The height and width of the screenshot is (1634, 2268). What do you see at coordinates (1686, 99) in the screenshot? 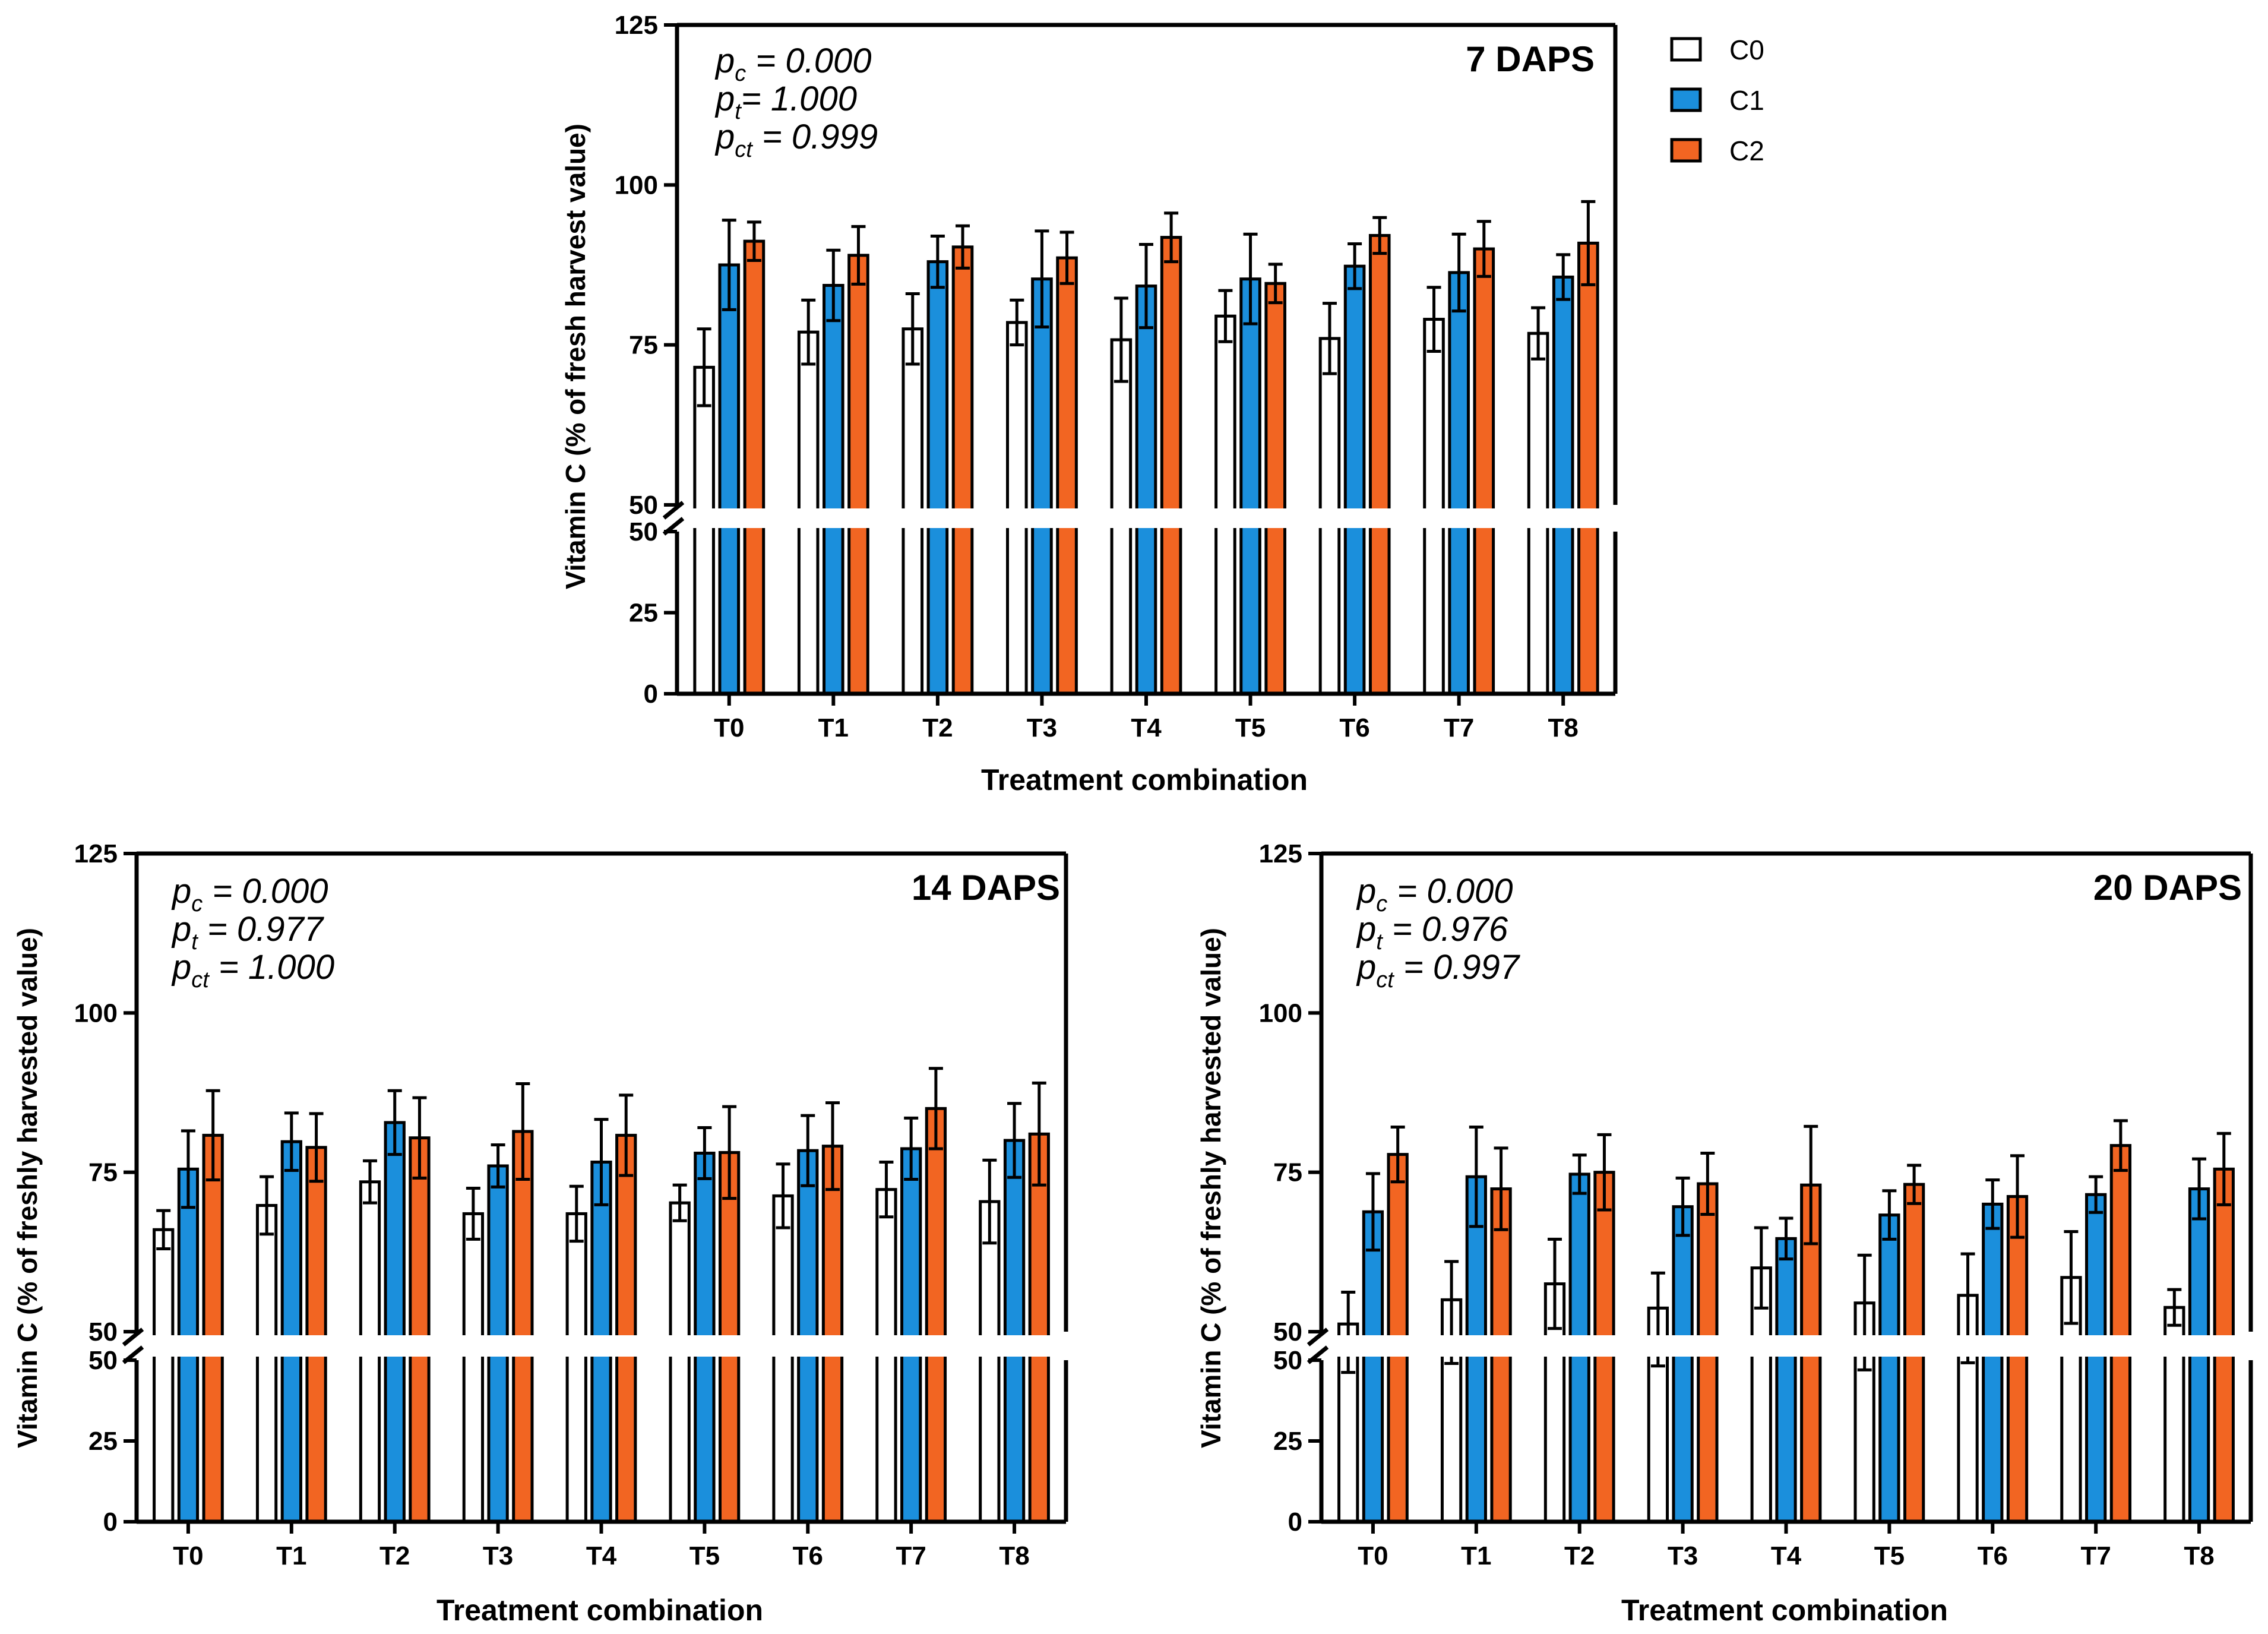
I see `legend-swatch-c1` at bounding box center [1686, 99].